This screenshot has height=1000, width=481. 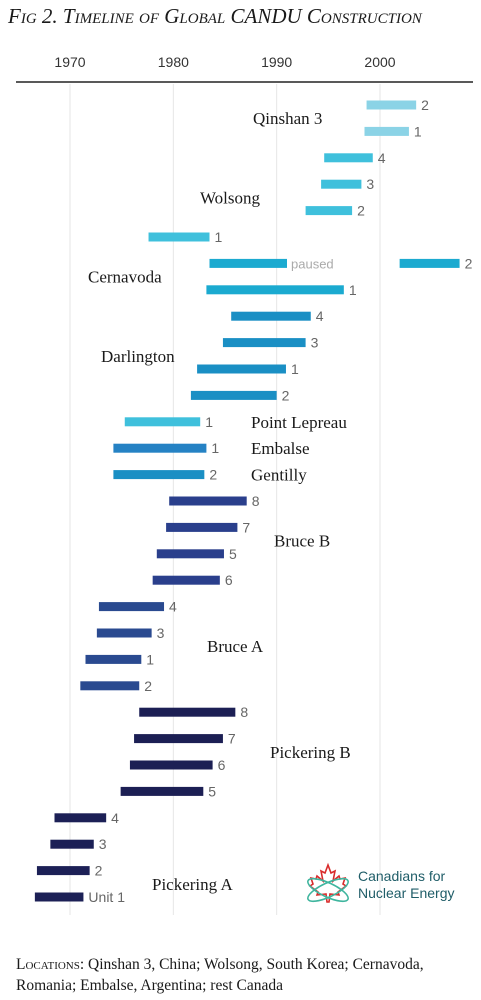 What do you see at coordinates (402, 876) in the screenshot?
I see `logo-line1: Canadians for` at bounding box center [402, 876].